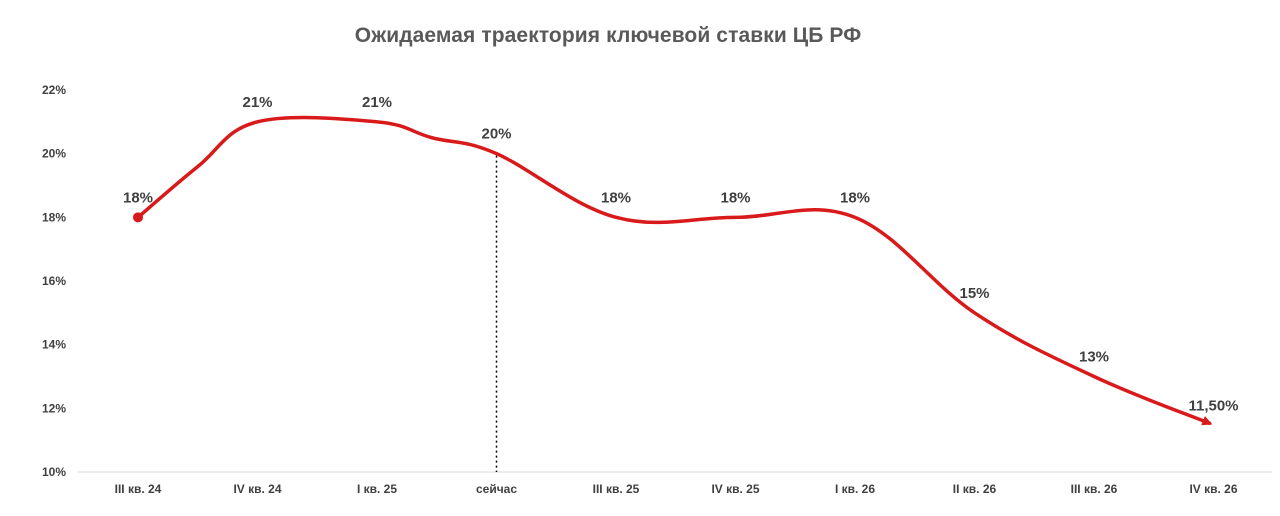 This screenshot has width=1280, height=516. I want to click on x-tick-label: III кв. 25, so click(616, 489).